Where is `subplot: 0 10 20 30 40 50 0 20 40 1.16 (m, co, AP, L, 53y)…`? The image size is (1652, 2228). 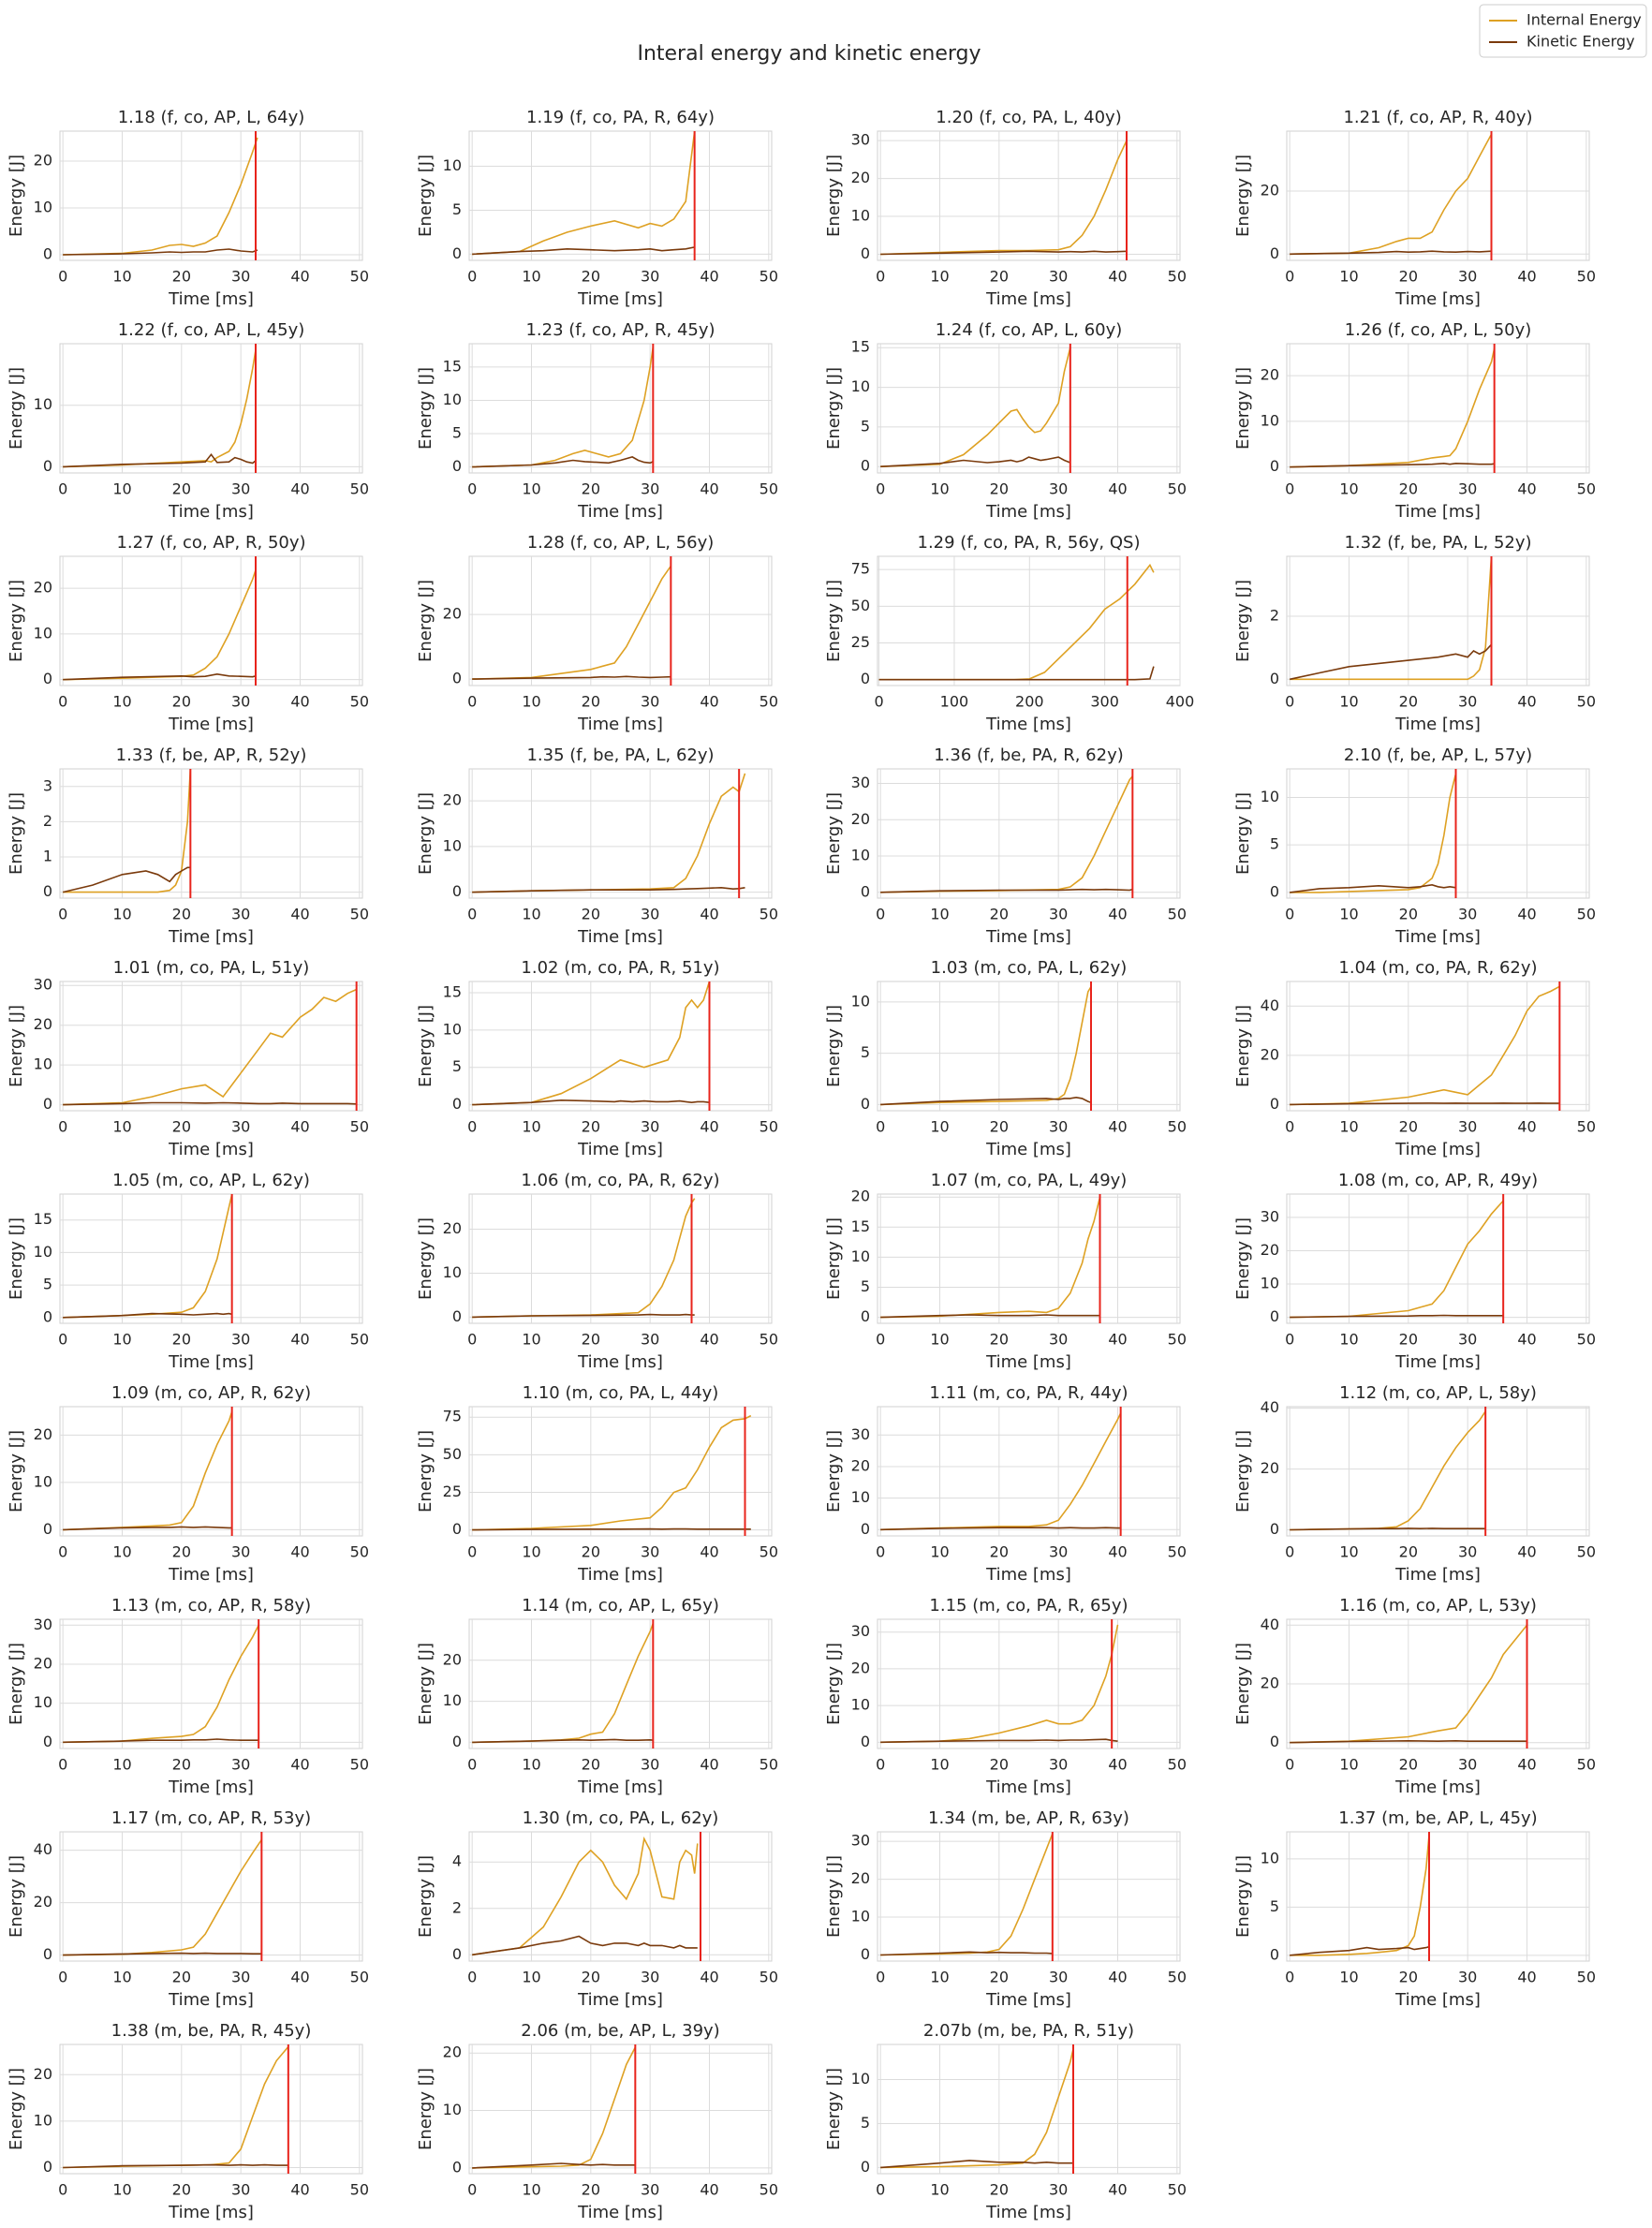 subplot: 0 10 20 30 40 50 0 20 40 1.16 (m, co, AP, L, 53y)… is located at coordinates (1414, 1696).